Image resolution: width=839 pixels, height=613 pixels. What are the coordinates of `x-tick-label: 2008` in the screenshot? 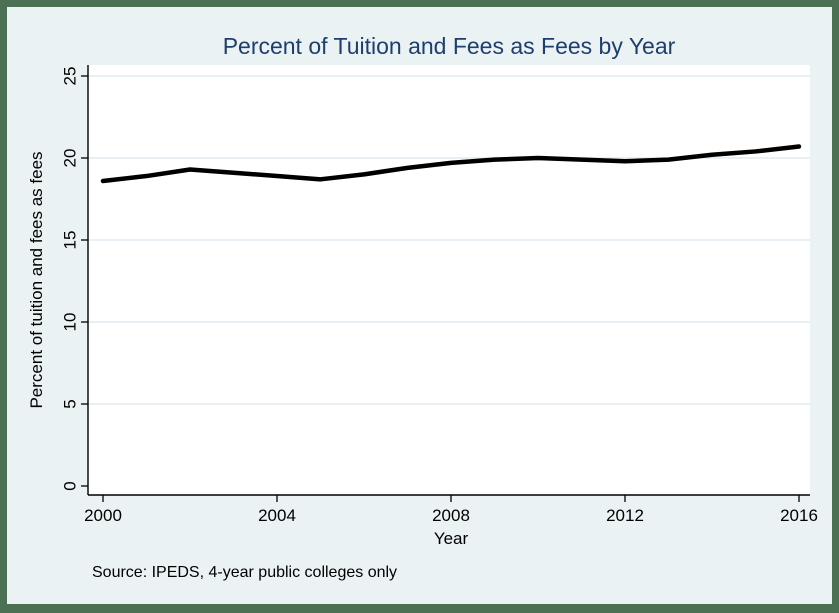 It's located at (451, 515).